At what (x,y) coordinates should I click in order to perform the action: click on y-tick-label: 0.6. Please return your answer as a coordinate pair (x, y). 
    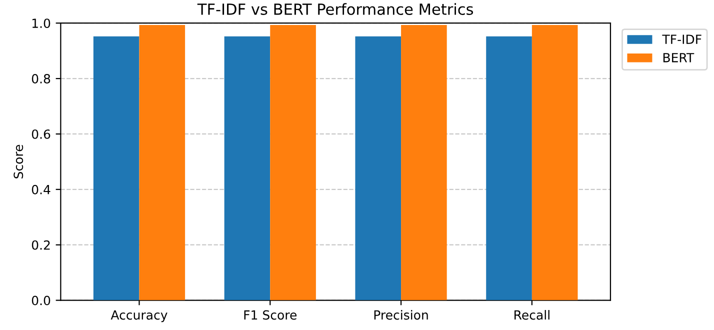
    Looking at the image, I should click on (41, 134).